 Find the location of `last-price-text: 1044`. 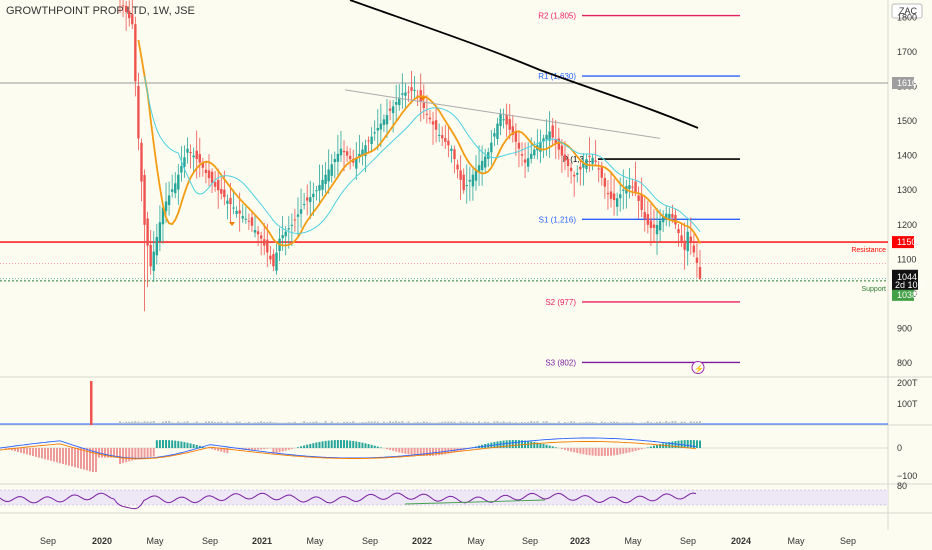

last-price-text: 1044 is located at coordinates (907, 277).